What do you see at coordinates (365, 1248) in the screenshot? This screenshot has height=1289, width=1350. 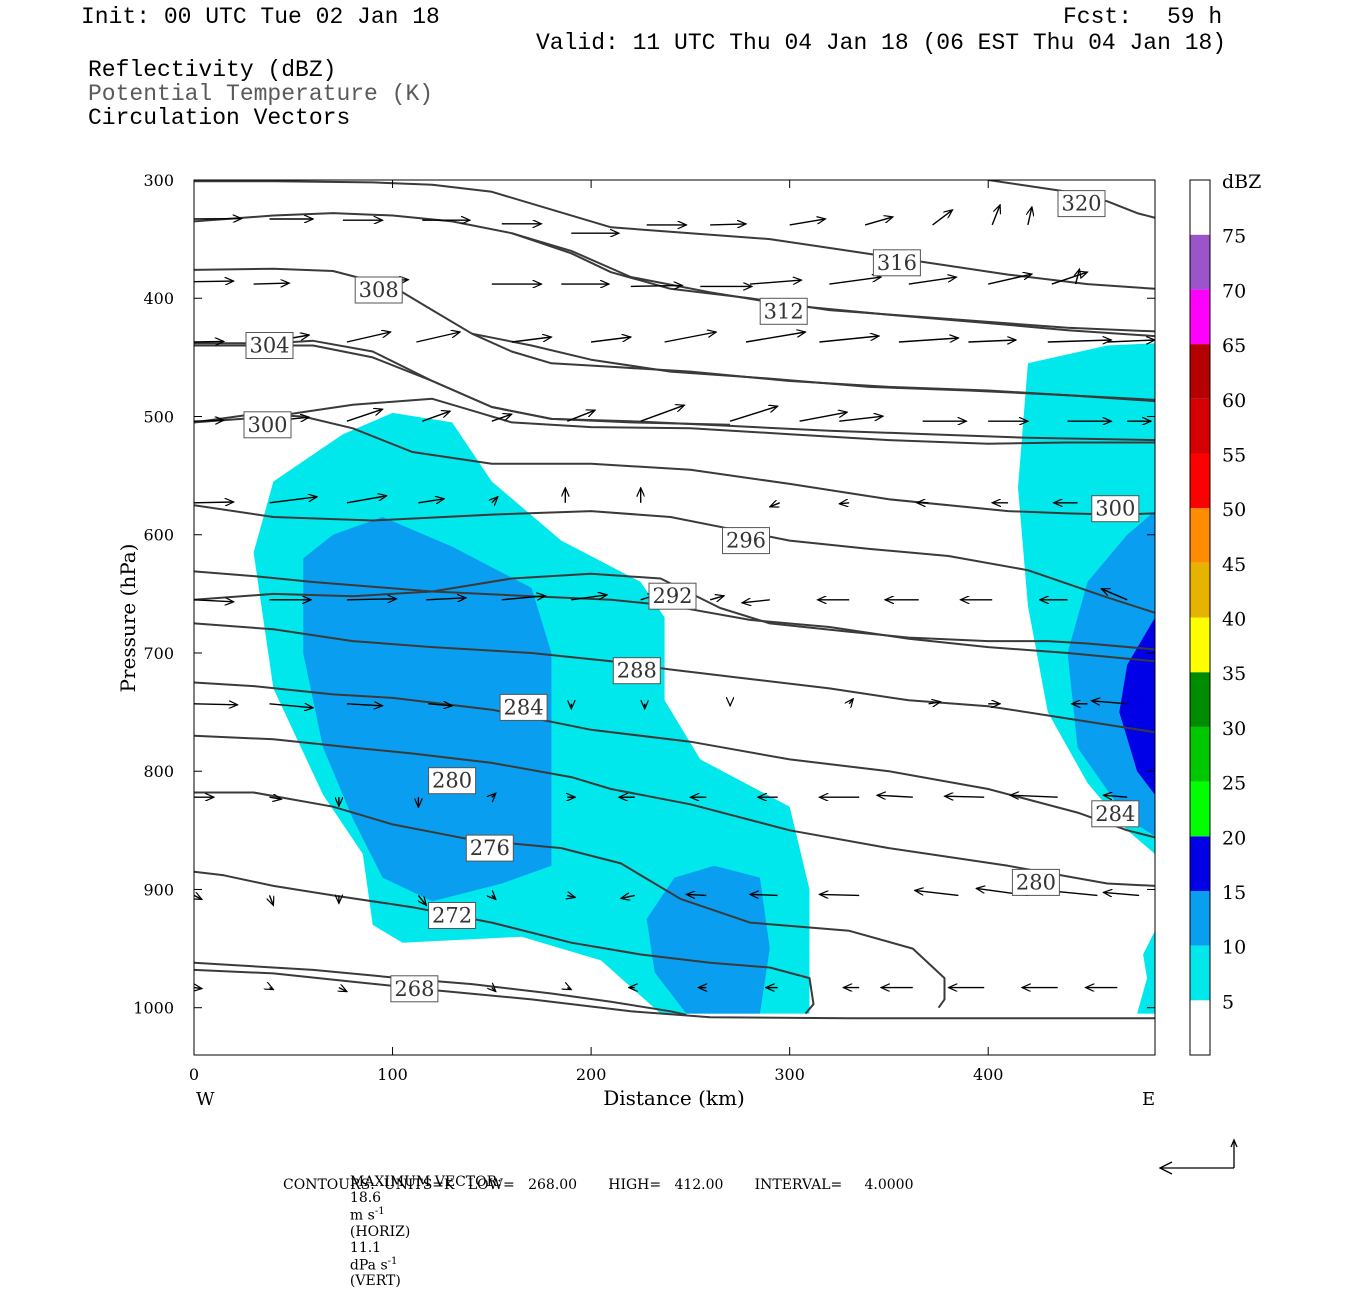 I see `vert-value: 11.1` at bounding box center [365, 1248].